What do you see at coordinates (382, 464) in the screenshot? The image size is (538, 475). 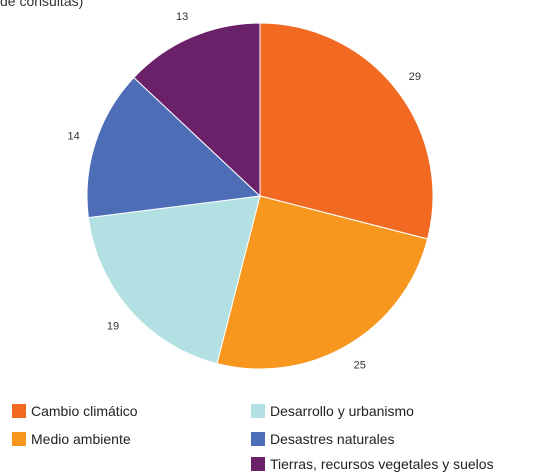 I see `legend-label: Tierras, recursos vegetales y suelos` at bounding box center [382, 464].